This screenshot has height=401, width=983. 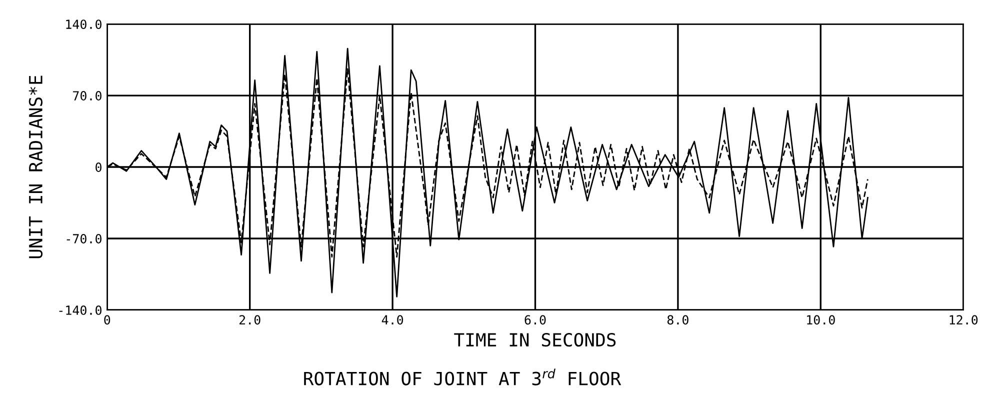 I want to click on x-tick-label: 0, so click(x=107, y=320).